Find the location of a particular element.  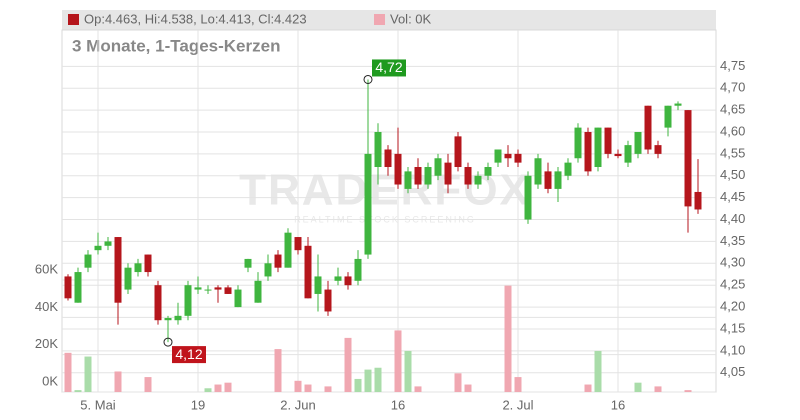

annotation-marker is located at coordinates (368, 79).